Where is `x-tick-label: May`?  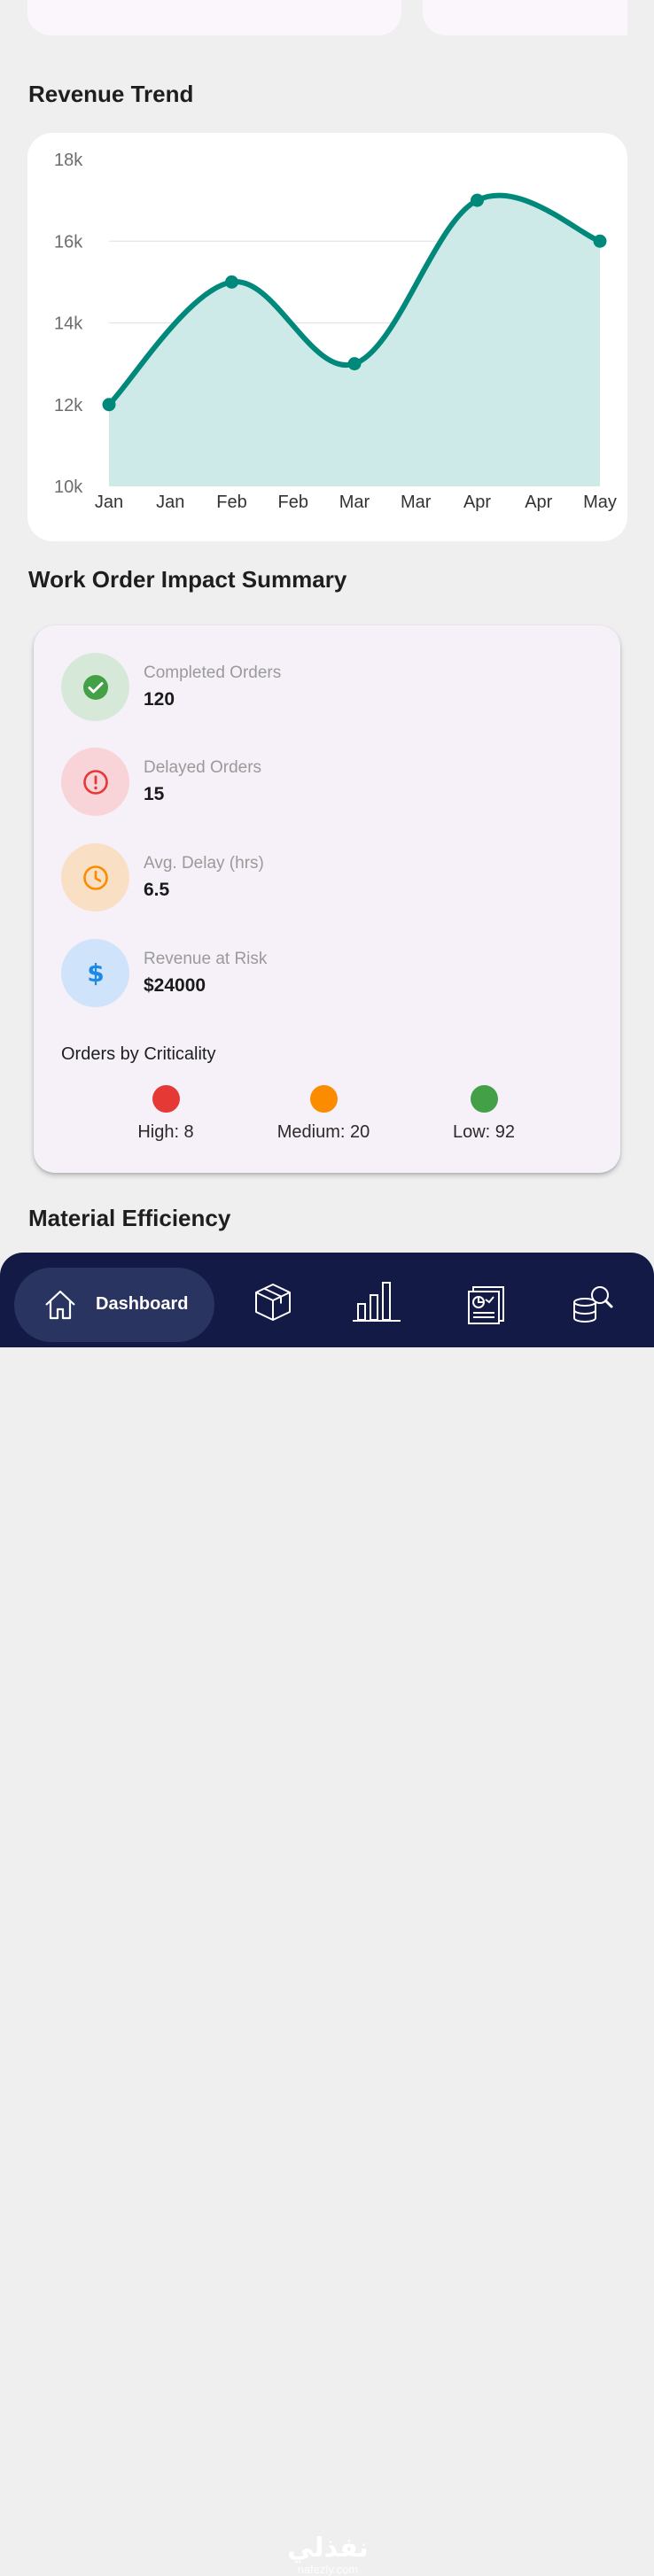 x-tick-label: May is located at coordinates (600, 502).